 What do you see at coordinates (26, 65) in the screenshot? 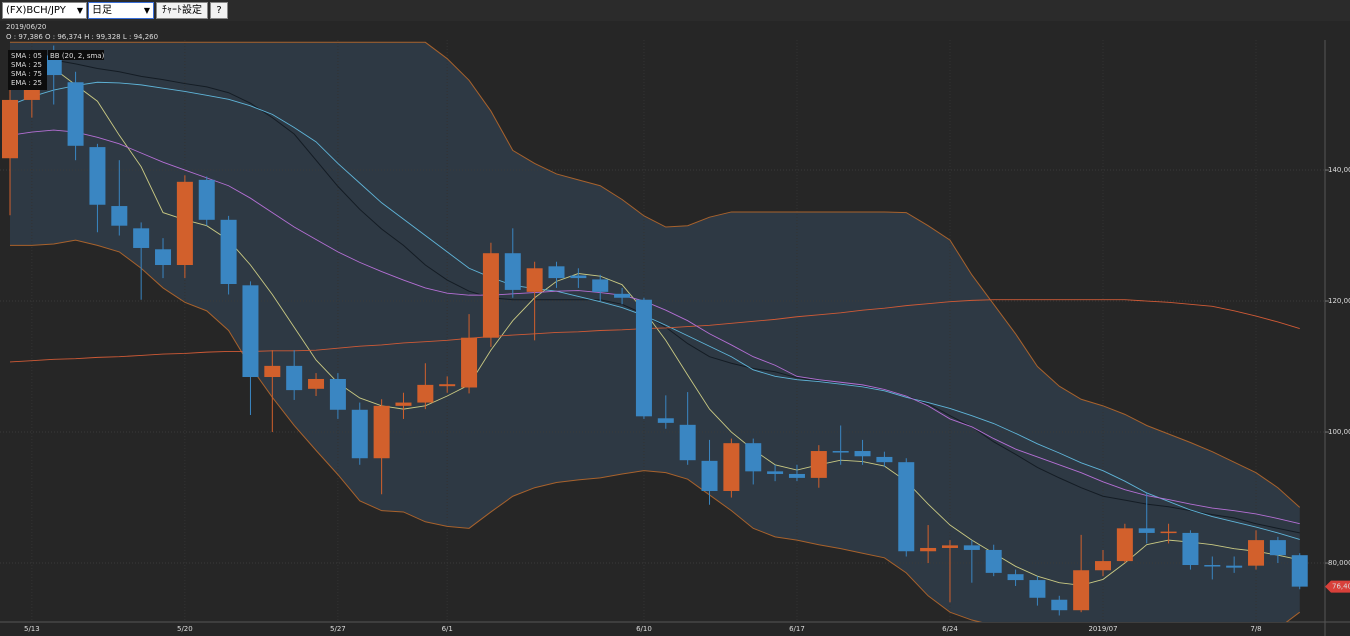
I see `legend-entry: SMA : 25` at bounding box center [26, 65].